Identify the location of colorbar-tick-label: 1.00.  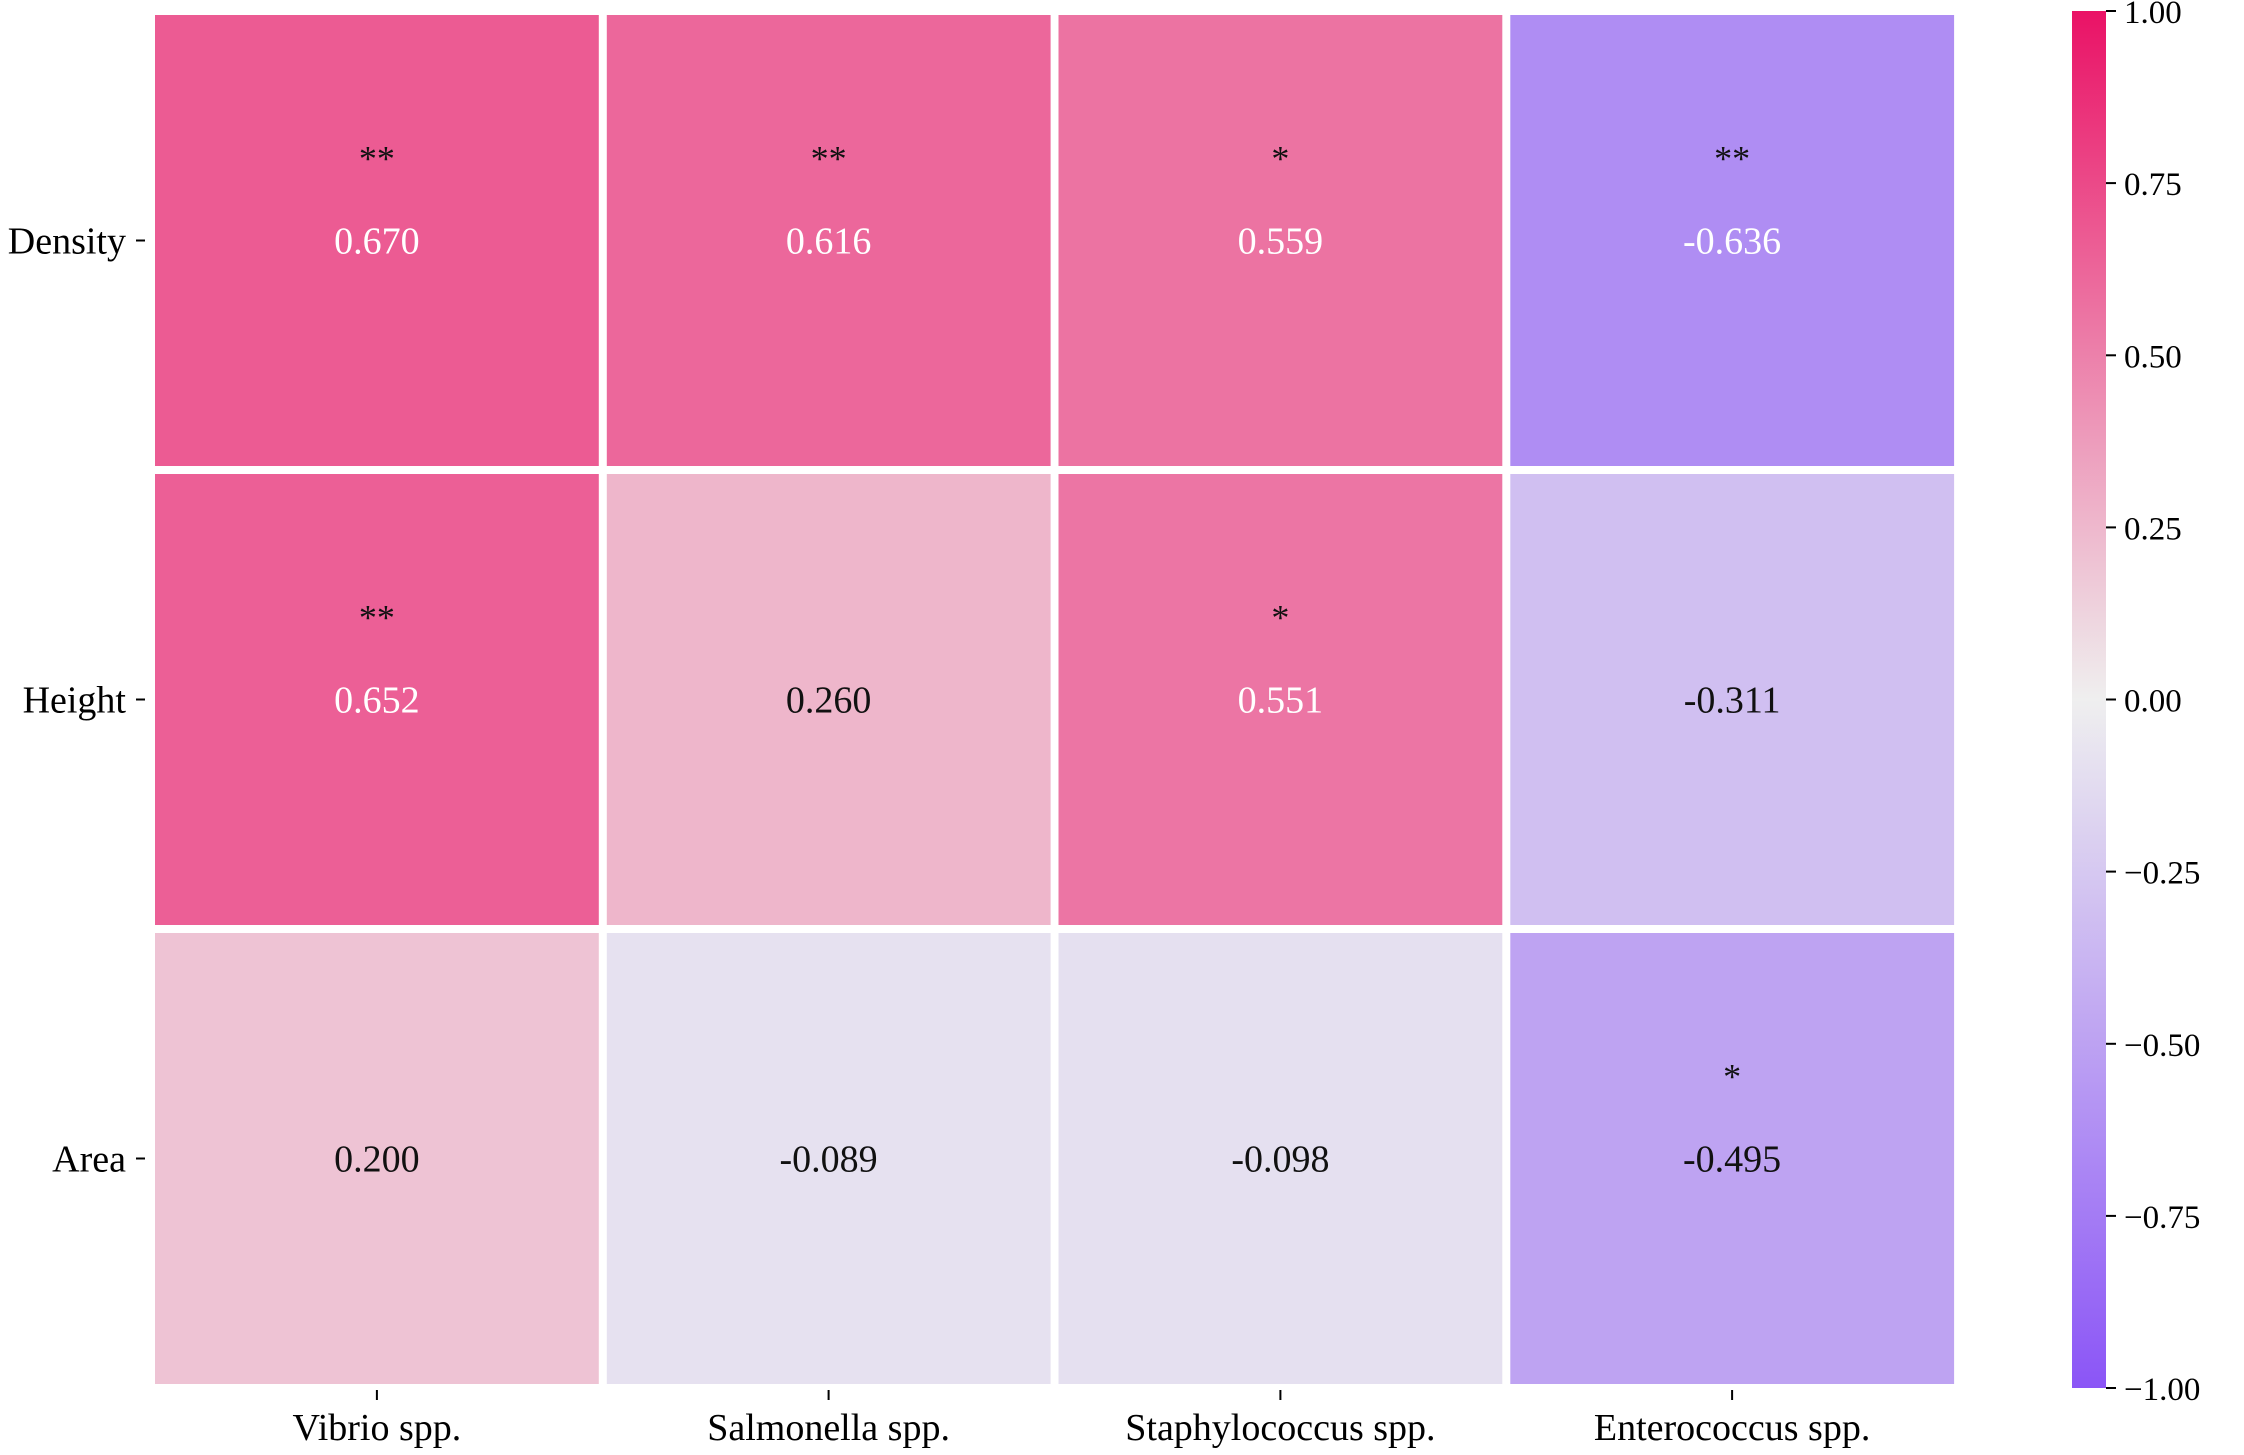
(2153, 15).